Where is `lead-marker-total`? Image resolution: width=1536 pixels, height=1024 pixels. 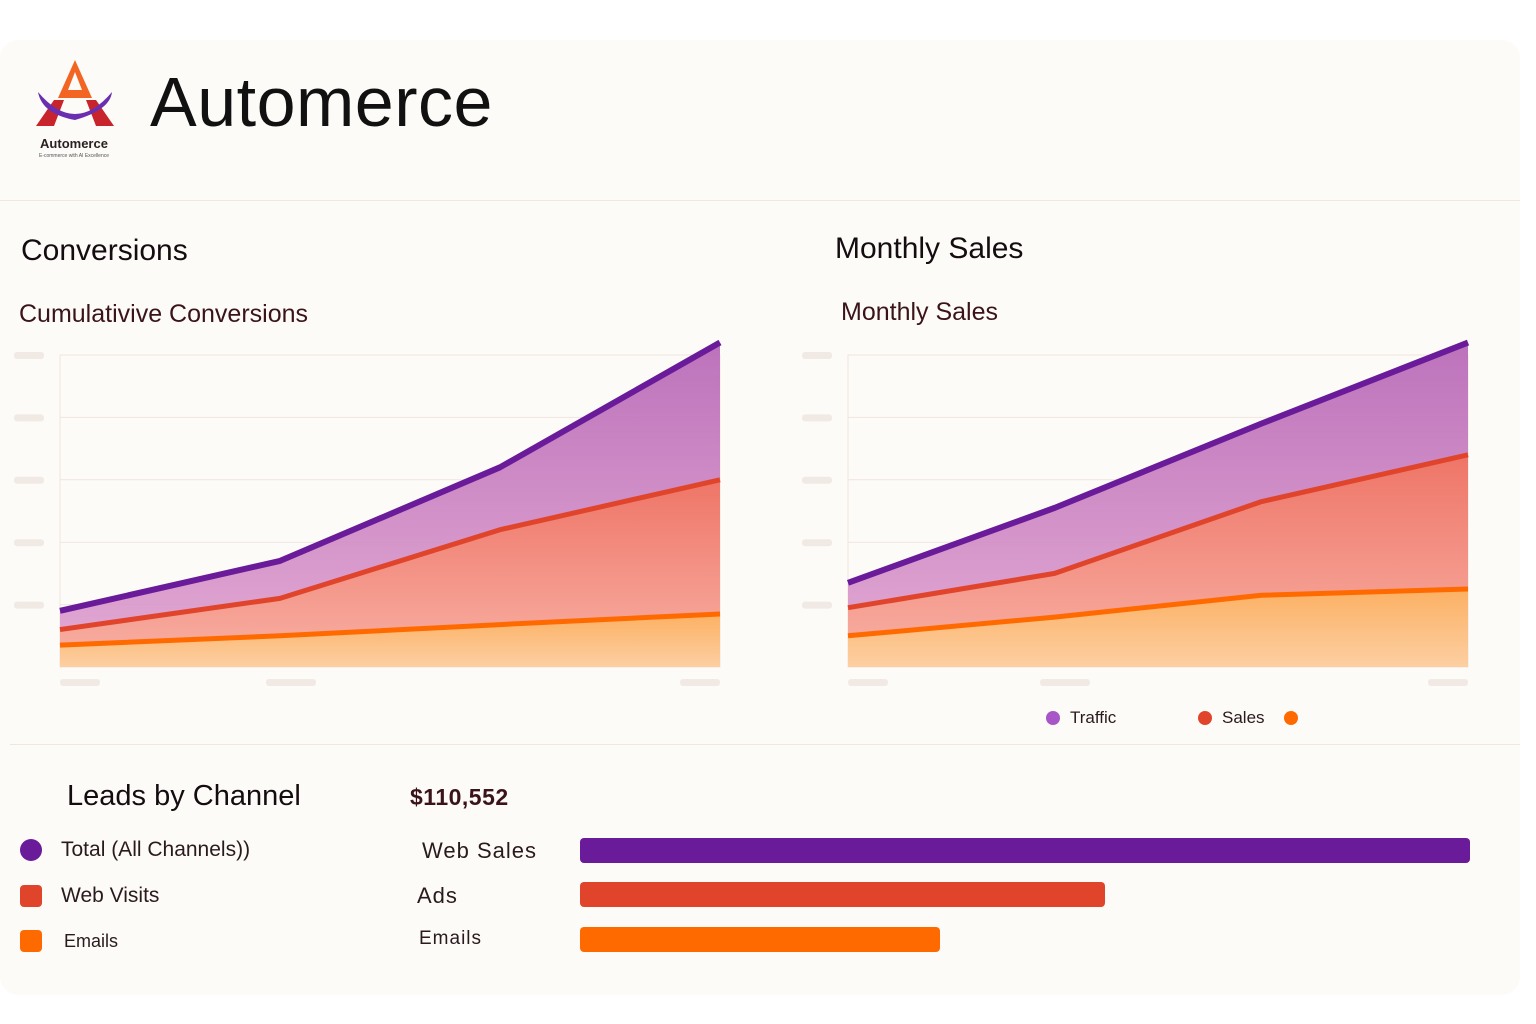
lead-marker-total is located at coordinates (31, 850).